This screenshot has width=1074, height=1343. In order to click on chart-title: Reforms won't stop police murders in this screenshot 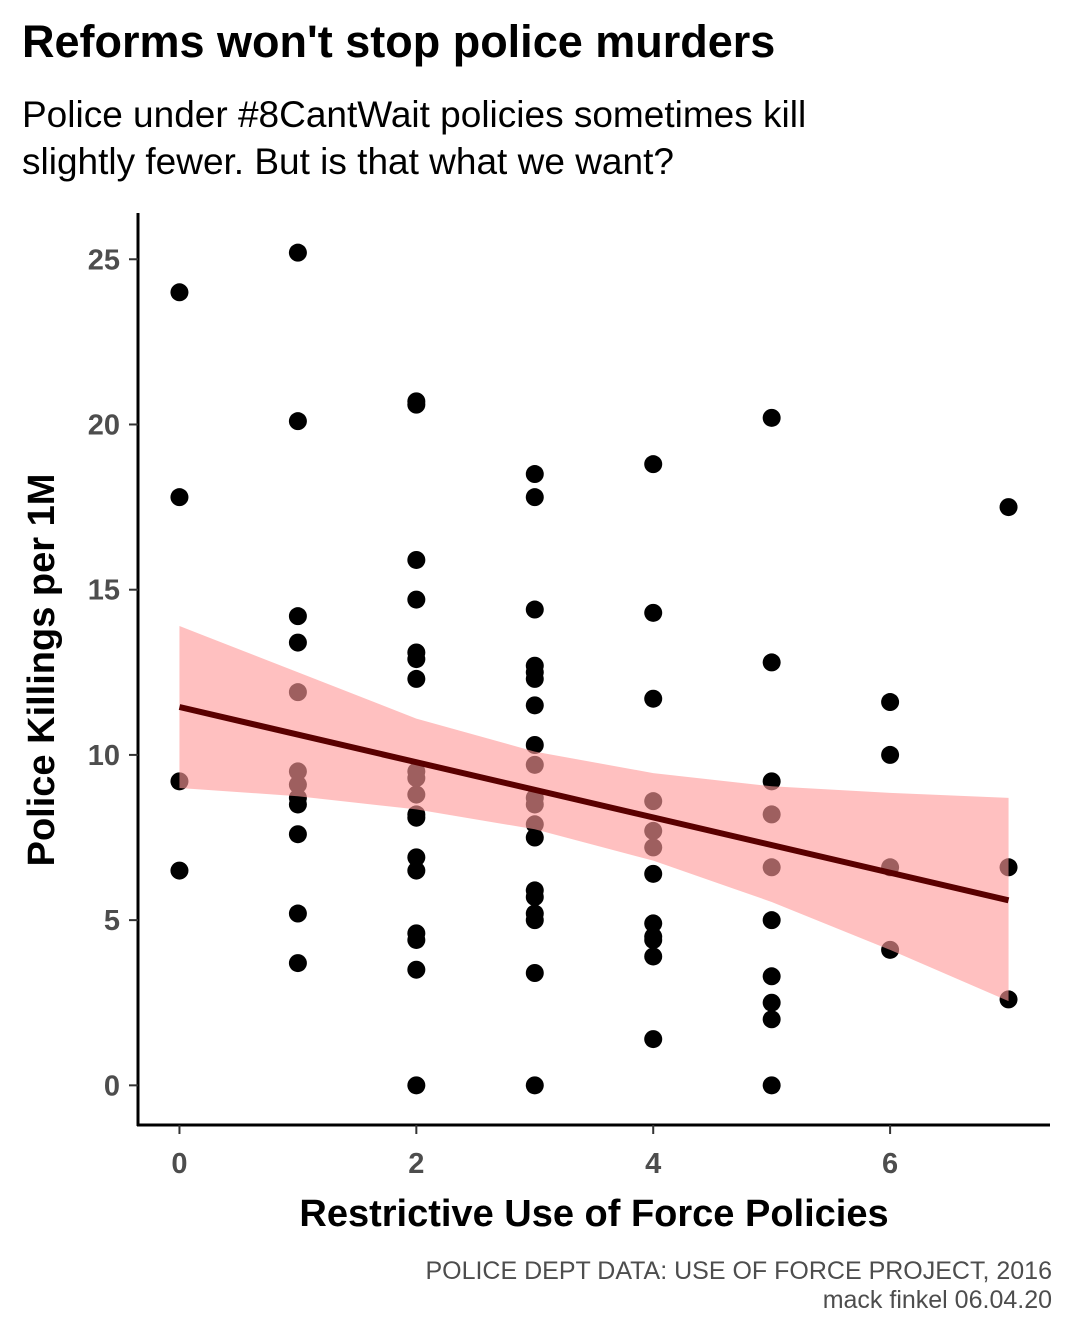, I will do `click(399, 41)`.